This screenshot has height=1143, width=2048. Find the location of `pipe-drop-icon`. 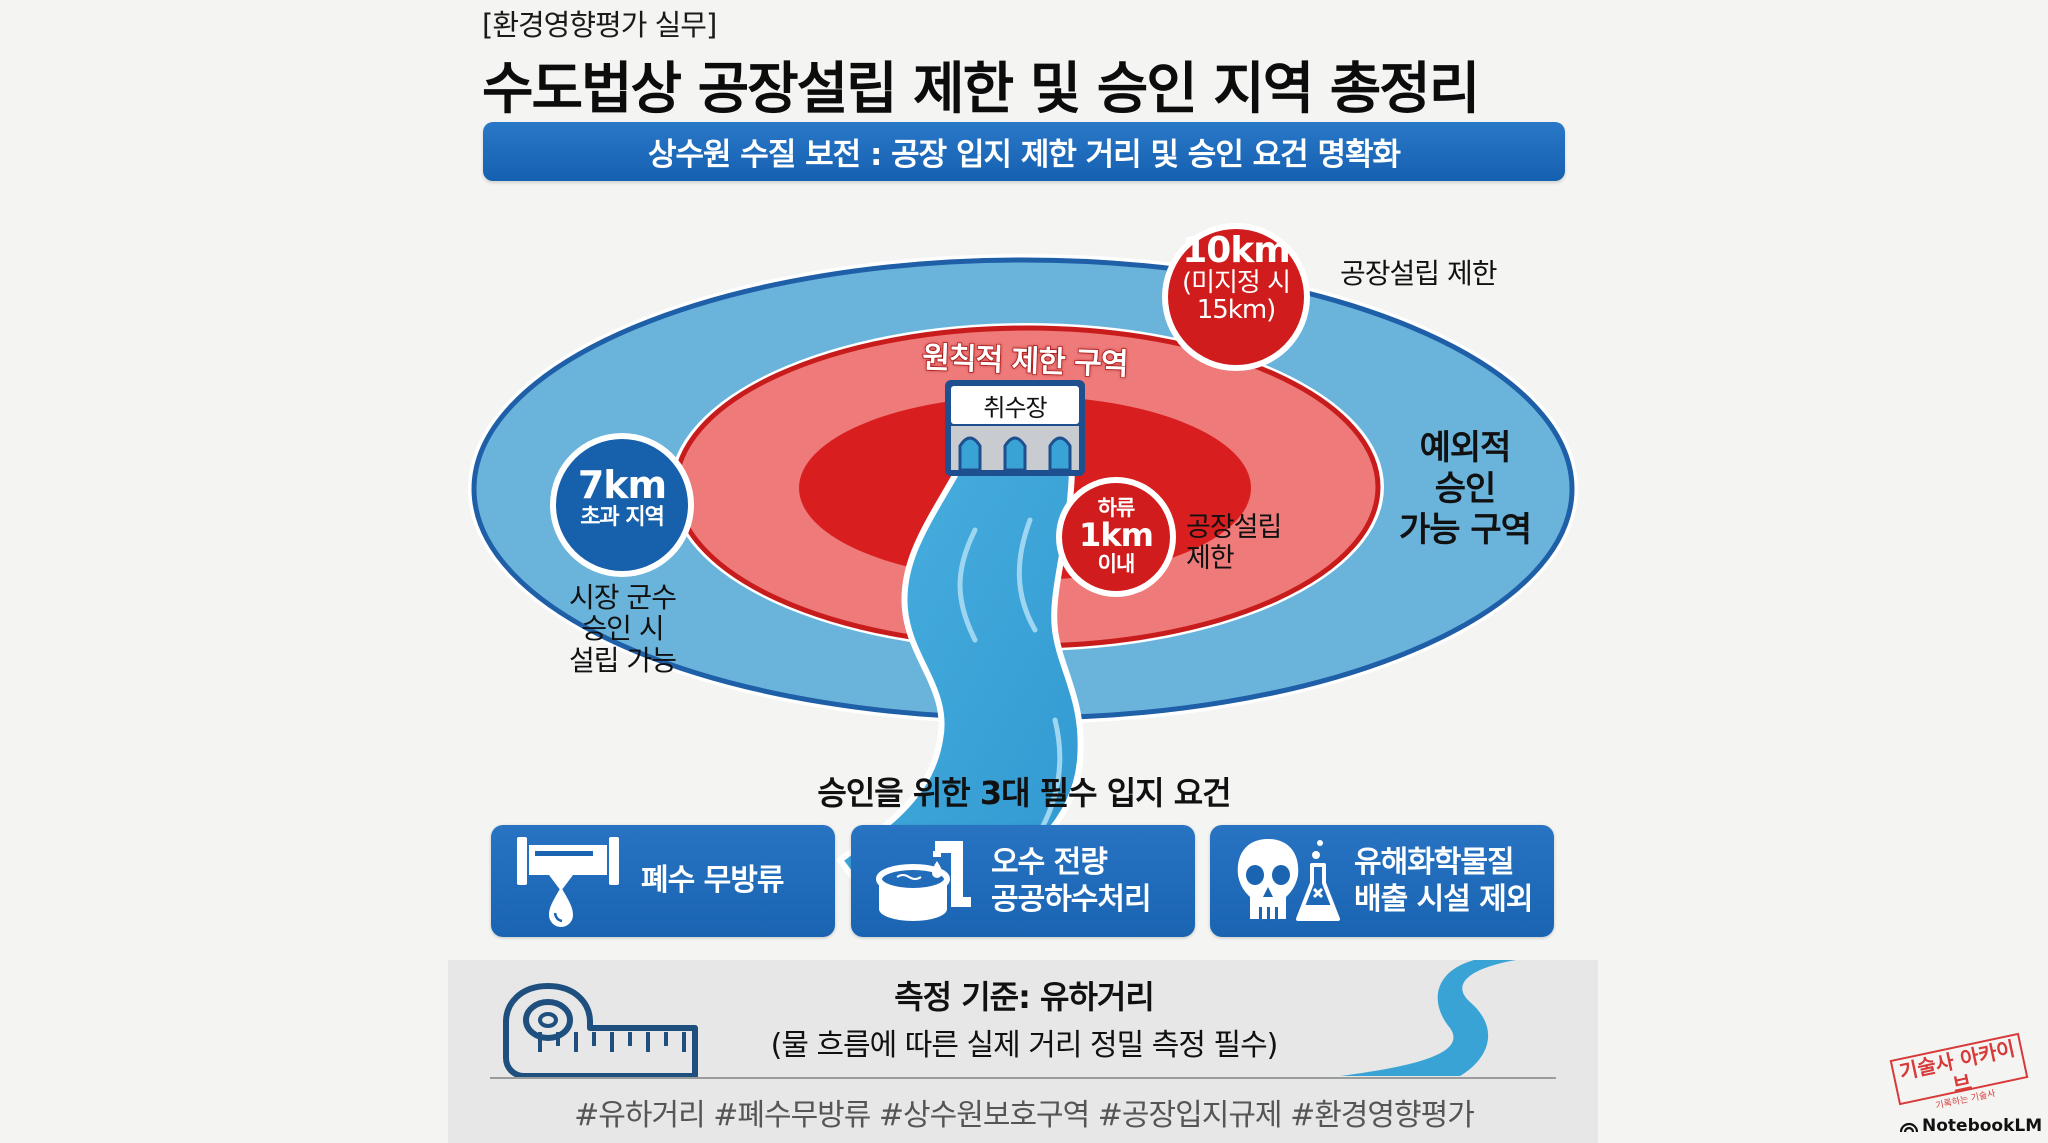

pipe-drop-icon is located at coordinates (568, 882).